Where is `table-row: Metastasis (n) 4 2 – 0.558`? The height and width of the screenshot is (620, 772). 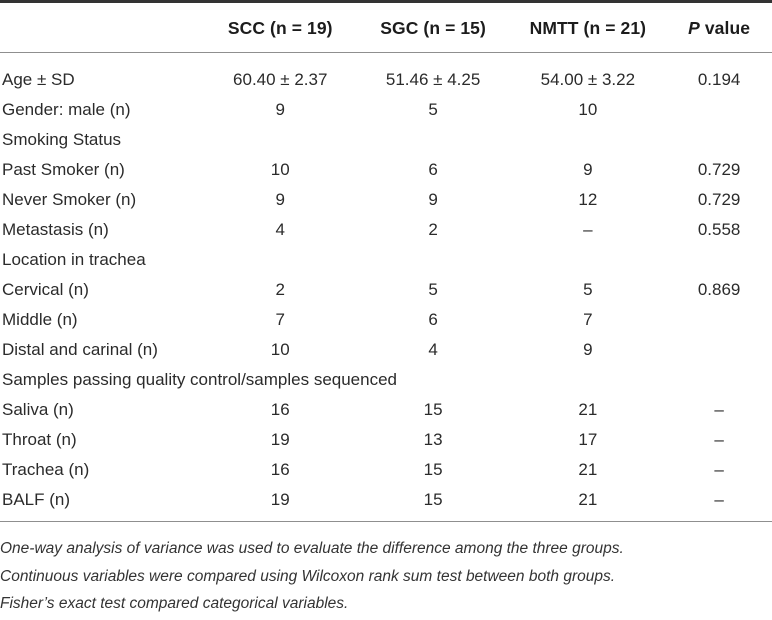 table-row: Metastasis (n) 4 2 – 0.558 is located at coordinates (386, 230).